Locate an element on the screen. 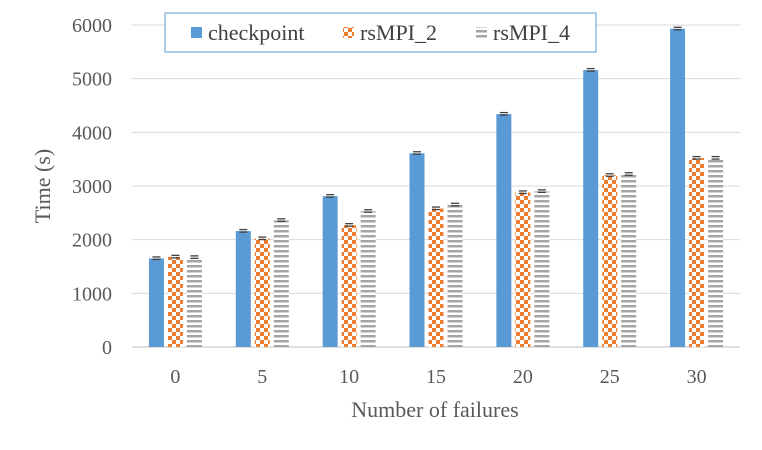 The height and width of the screenshot is (450, 762). y-tick-label: 1000 is located at coordinates (92, 294).